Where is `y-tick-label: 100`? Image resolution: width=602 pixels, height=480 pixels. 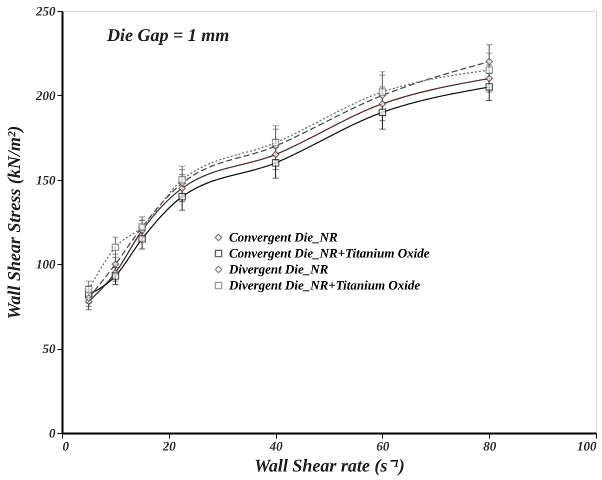
y-tick-label: 100 is located at coordinates (46, 264).